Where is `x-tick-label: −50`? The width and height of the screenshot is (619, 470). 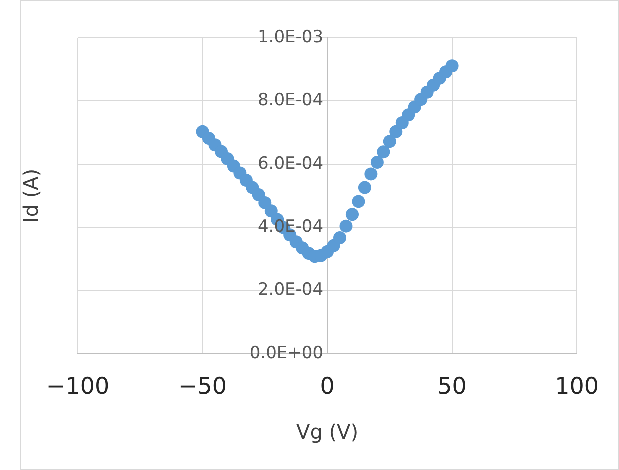 x-tick-label: −50 is located at coordinates (203, 387).